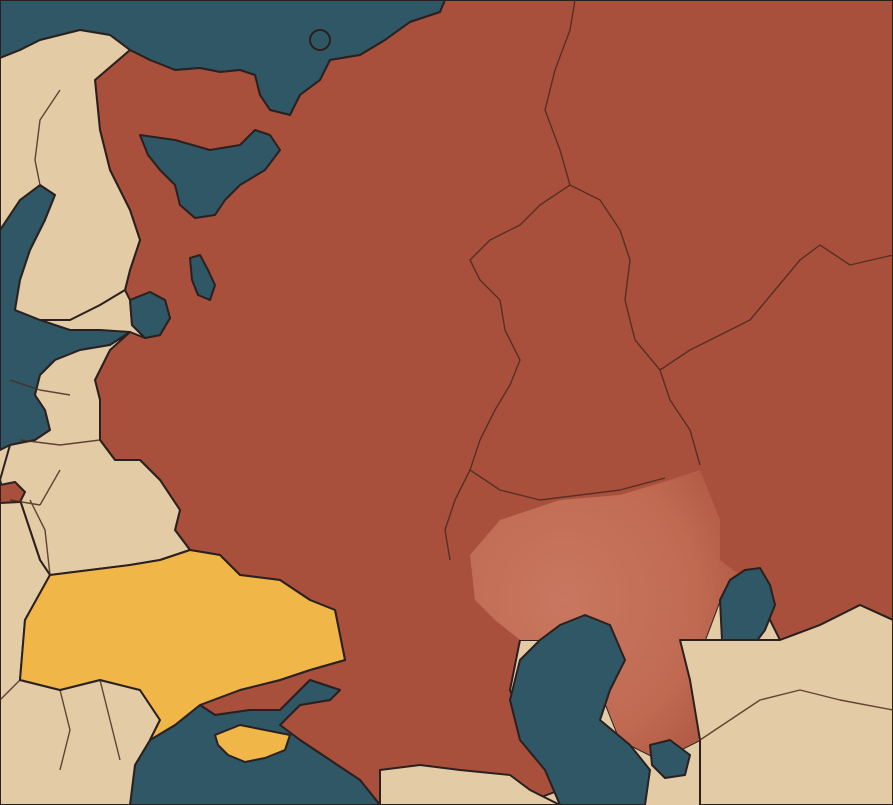  Describe the element at coordinates (70, 175) in the screenshot. I see `finland-scandinavia` at that location.